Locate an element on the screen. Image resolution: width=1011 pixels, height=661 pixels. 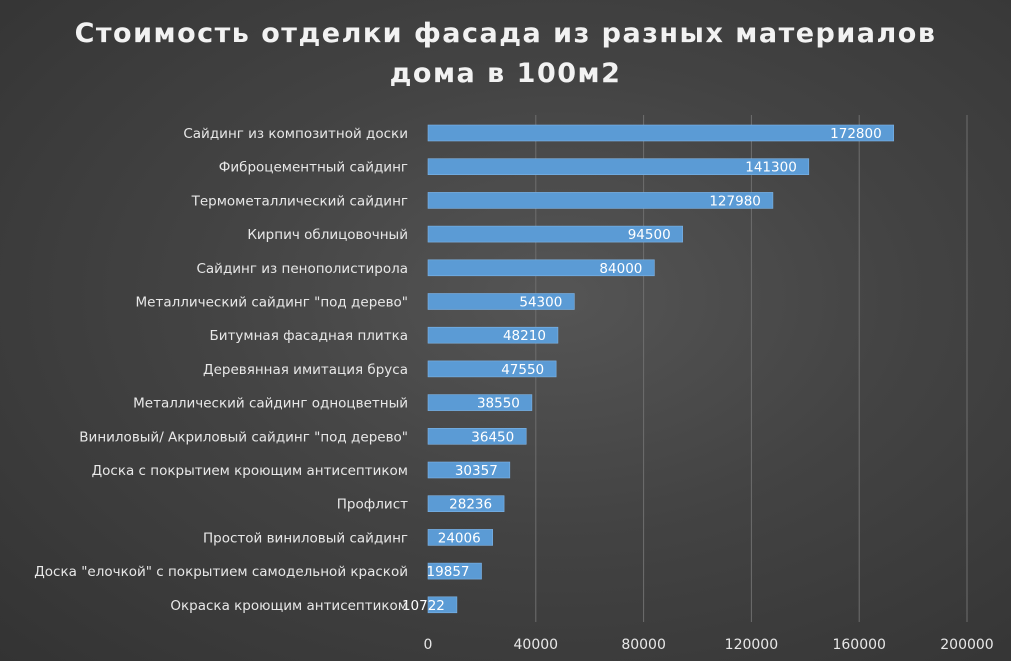
category-label-5: Металлический сайдинг "под дерево" is located at coordinates (272, 303).